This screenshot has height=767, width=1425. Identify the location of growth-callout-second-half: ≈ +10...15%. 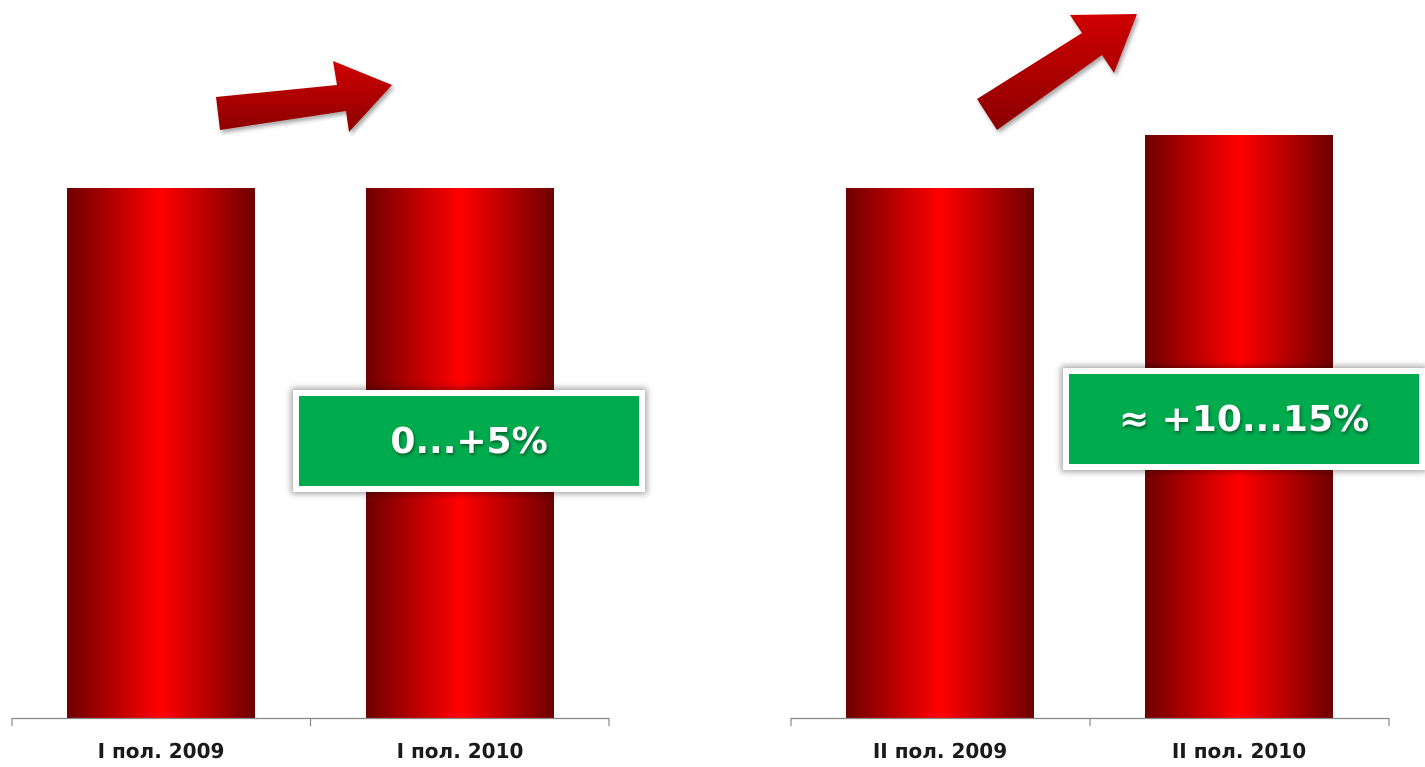
(1244, 419).